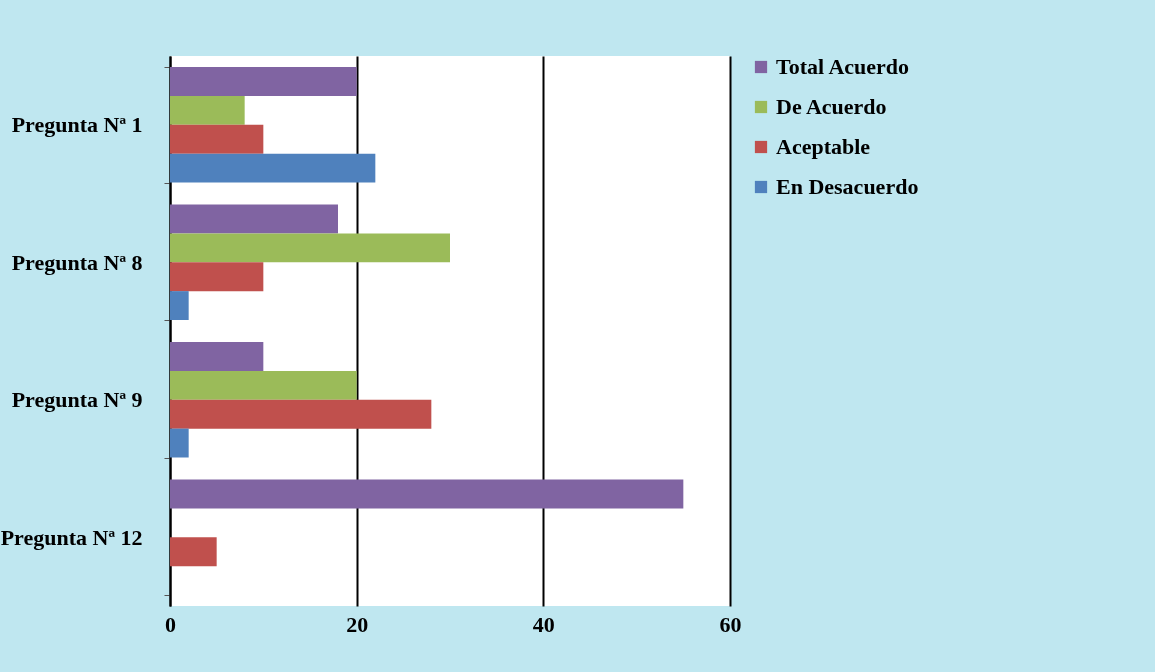 The image size is (1155, 672). I want to click on y-tick-label: Pregunta Nª 1, so click(77, 125).